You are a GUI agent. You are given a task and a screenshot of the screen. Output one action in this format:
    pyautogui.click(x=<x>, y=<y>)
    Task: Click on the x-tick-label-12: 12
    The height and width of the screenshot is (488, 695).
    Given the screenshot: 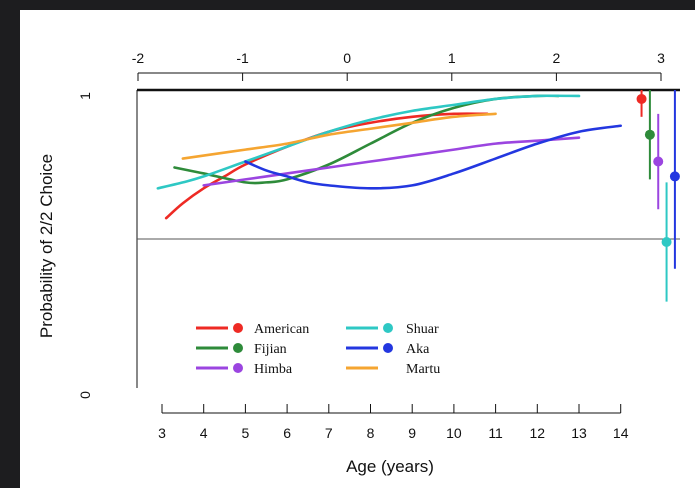 What is the action you would take?
    pyautogui.click(x=538, y=433)
    